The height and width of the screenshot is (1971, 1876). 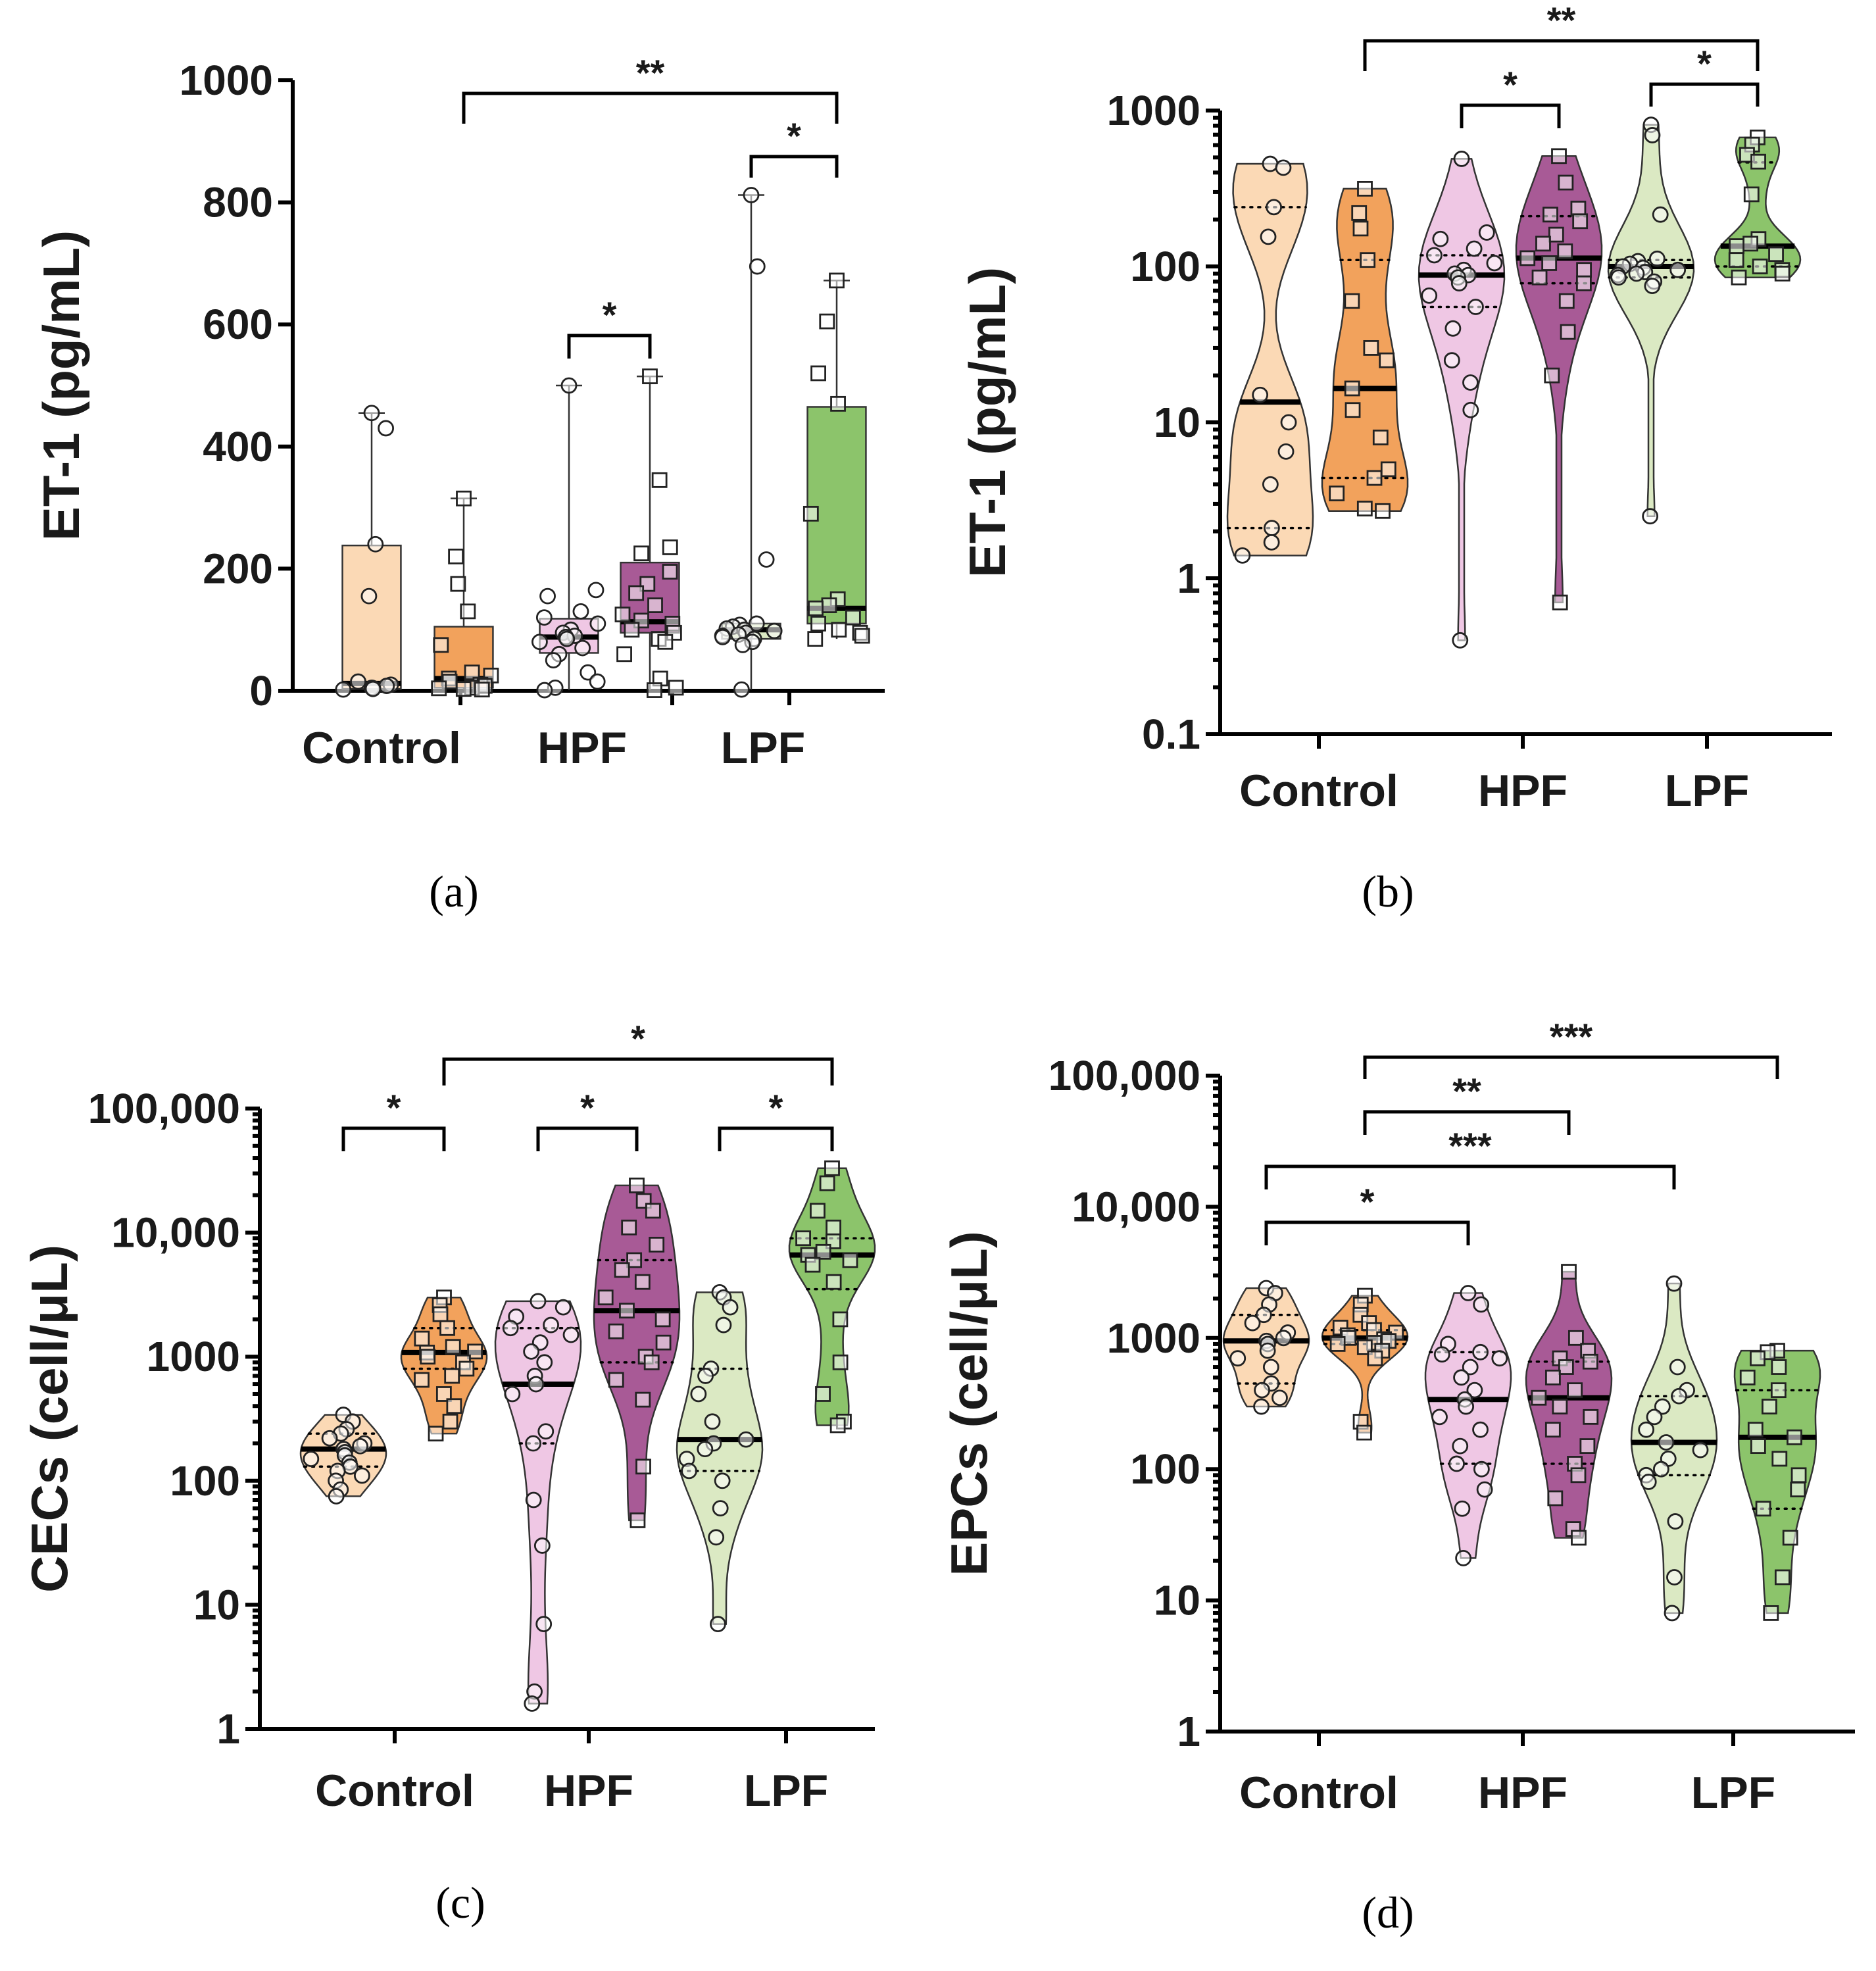 What do you see at coordinates (836, 459) in the screenshot?
I see `series-lpf-square` at bounding box center [836, 459].